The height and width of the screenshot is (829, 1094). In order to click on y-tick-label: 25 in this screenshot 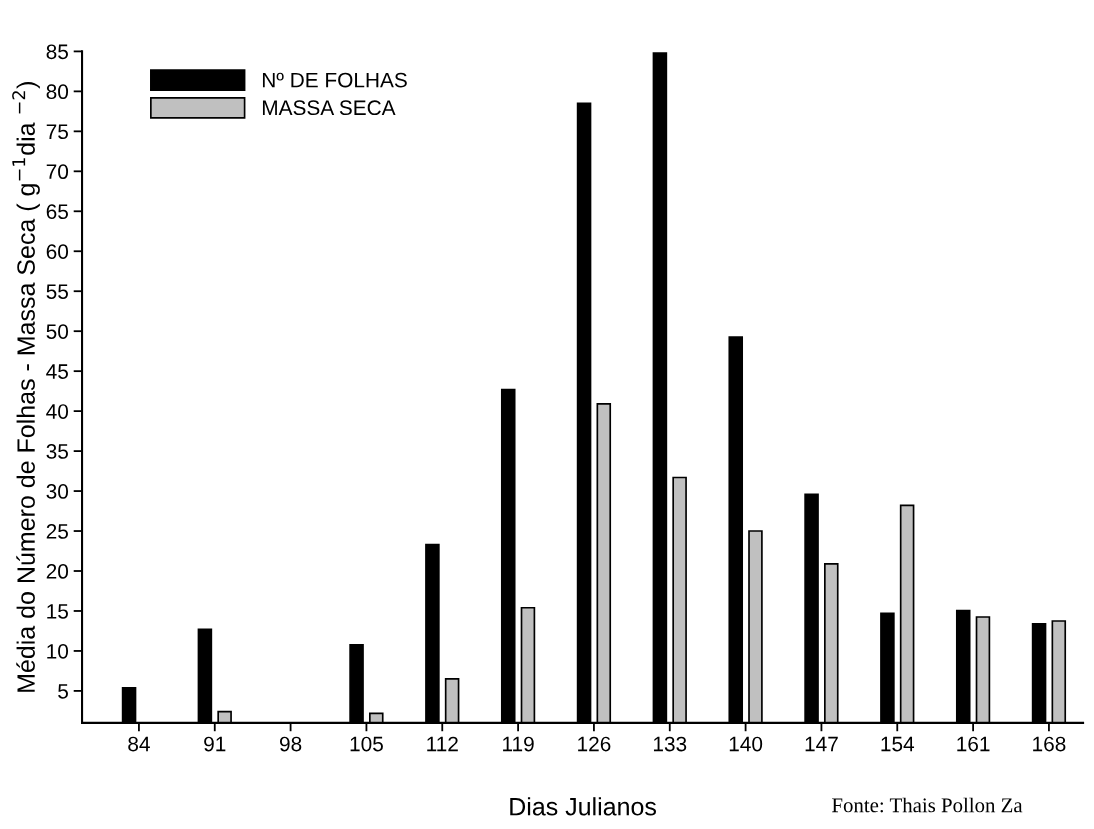, I will do `click(57, 531)`.